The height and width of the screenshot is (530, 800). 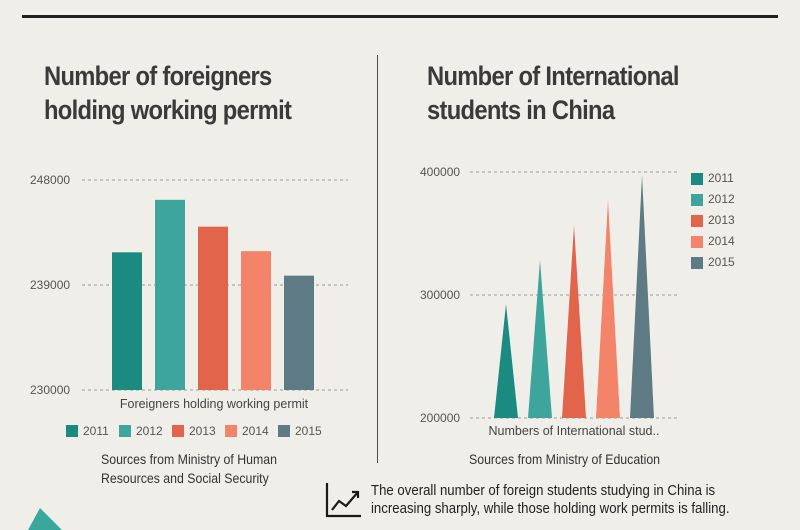 I want to click on source-students: Sources from Ministry of Education, so click(x=565, y=459).